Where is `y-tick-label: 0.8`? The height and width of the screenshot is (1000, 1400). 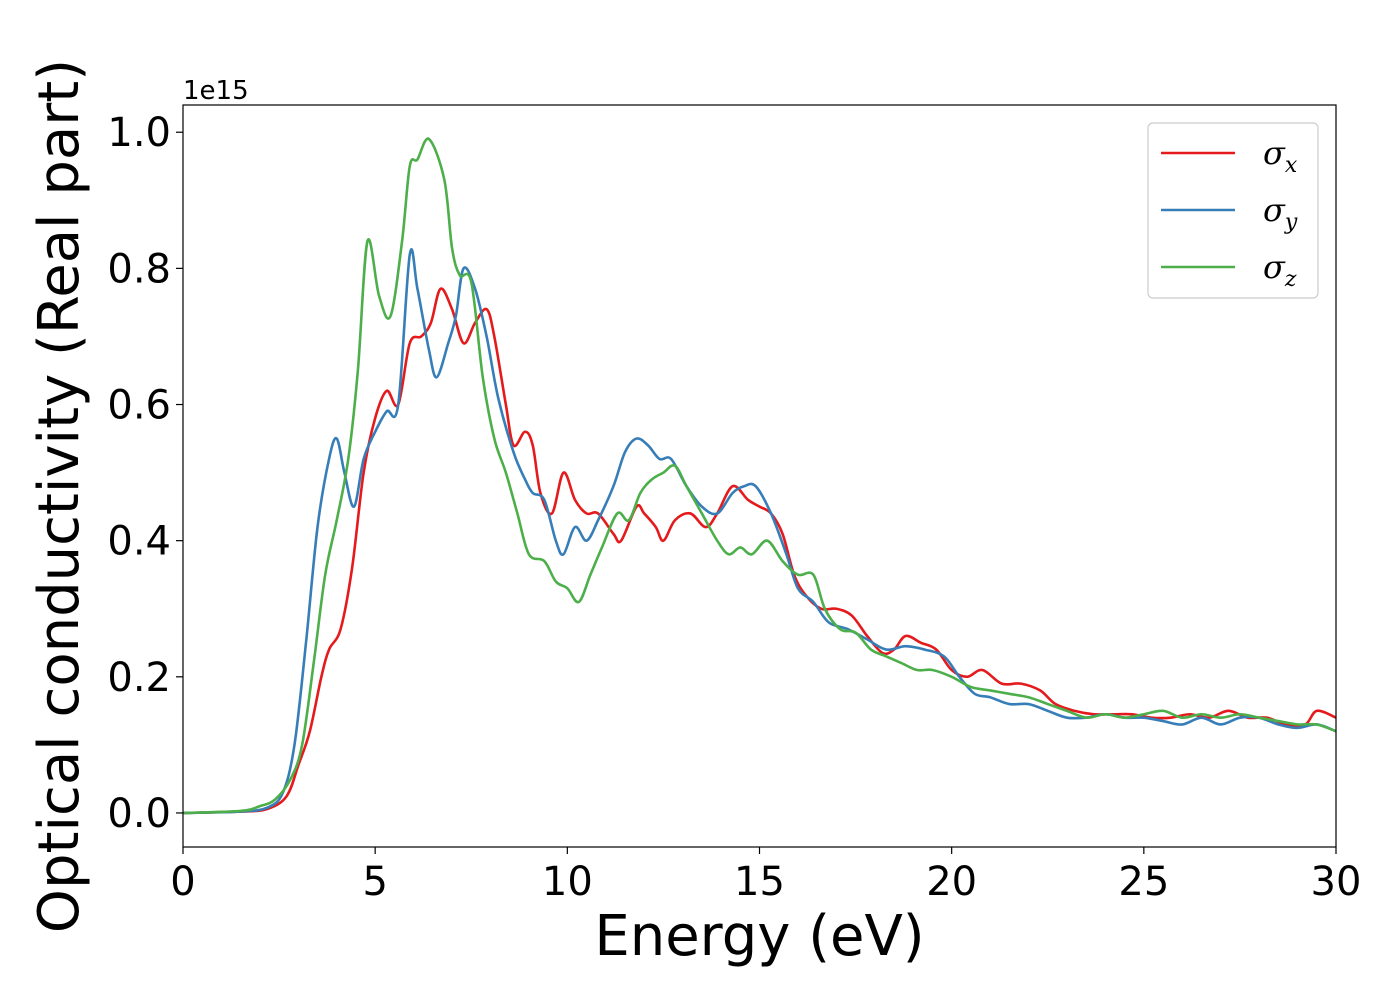 y-tick-label: 0.8 is located at coordinates (139, 269).